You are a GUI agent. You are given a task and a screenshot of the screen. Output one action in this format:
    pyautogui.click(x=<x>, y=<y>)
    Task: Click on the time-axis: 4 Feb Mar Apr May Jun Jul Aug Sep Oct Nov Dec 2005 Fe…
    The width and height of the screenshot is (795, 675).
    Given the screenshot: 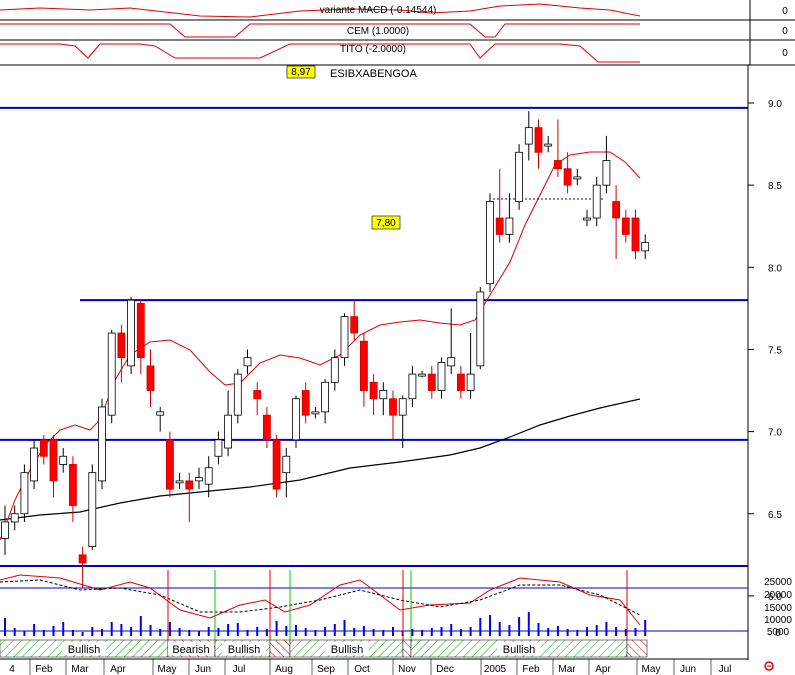 What is the action you would take?
    pyautogui.click(x=370, y=667)
    